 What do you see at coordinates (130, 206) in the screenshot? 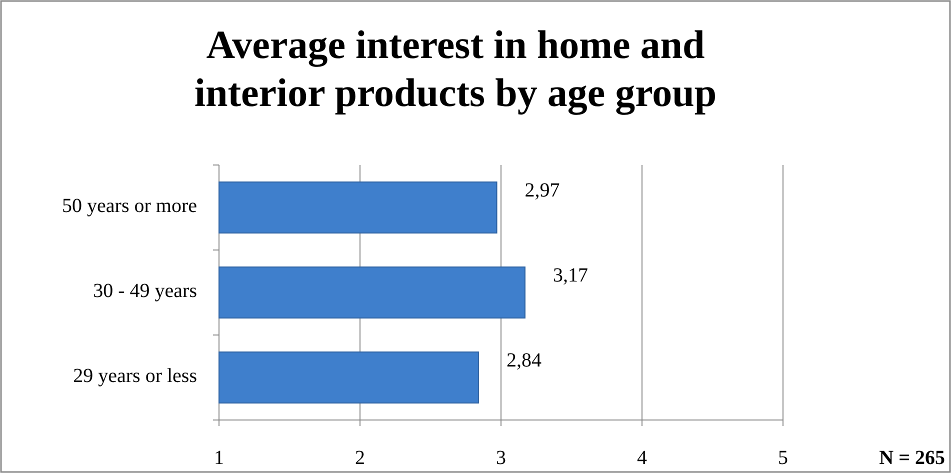
I see `y-tick-label: 50 years or more` at bounding box center [130, 206].